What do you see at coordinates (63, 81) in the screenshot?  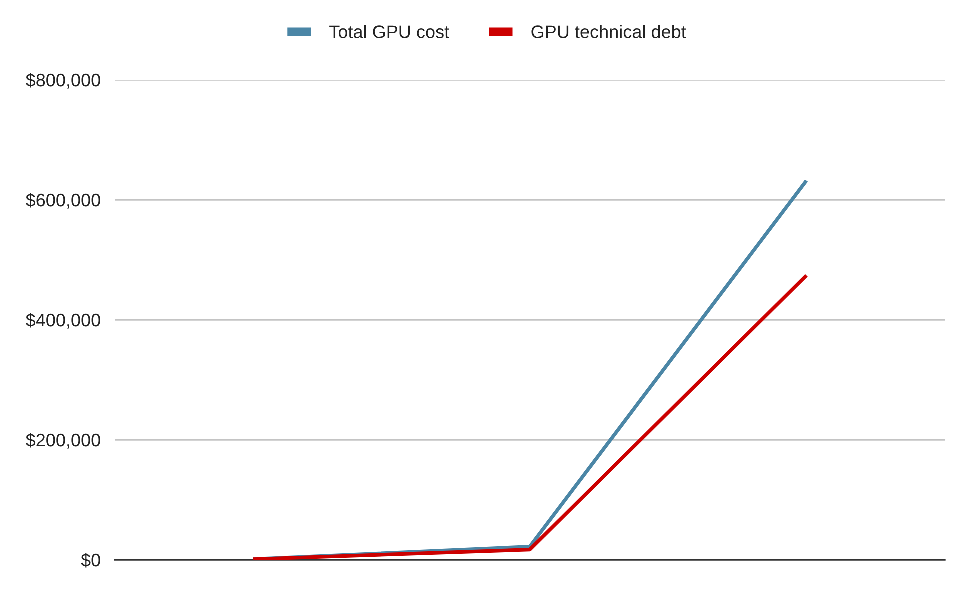 I see `y-tick-label: $800,000` at bounding box center [63, 81].